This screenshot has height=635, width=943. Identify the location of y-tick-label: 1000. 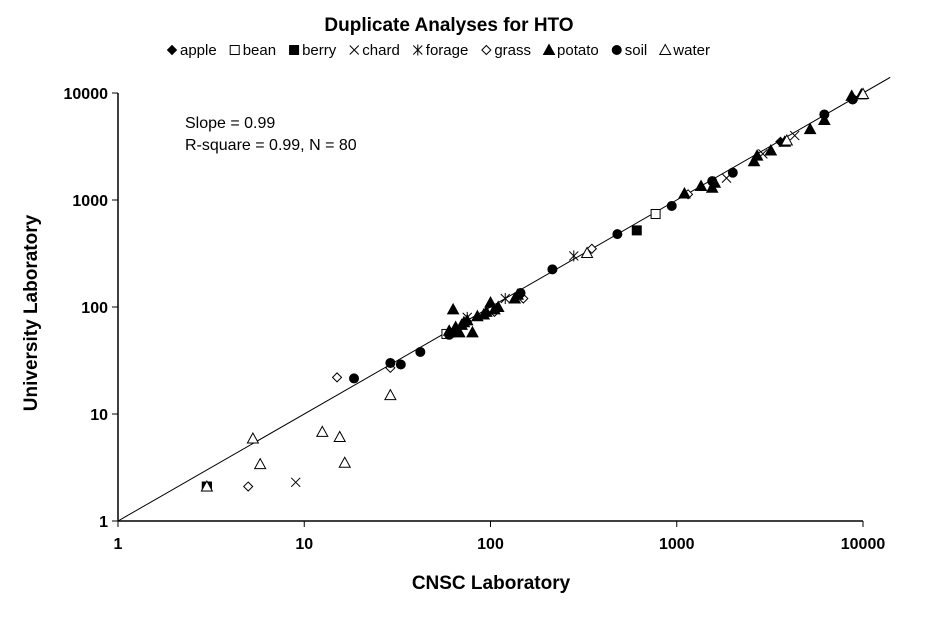
(90, 201).